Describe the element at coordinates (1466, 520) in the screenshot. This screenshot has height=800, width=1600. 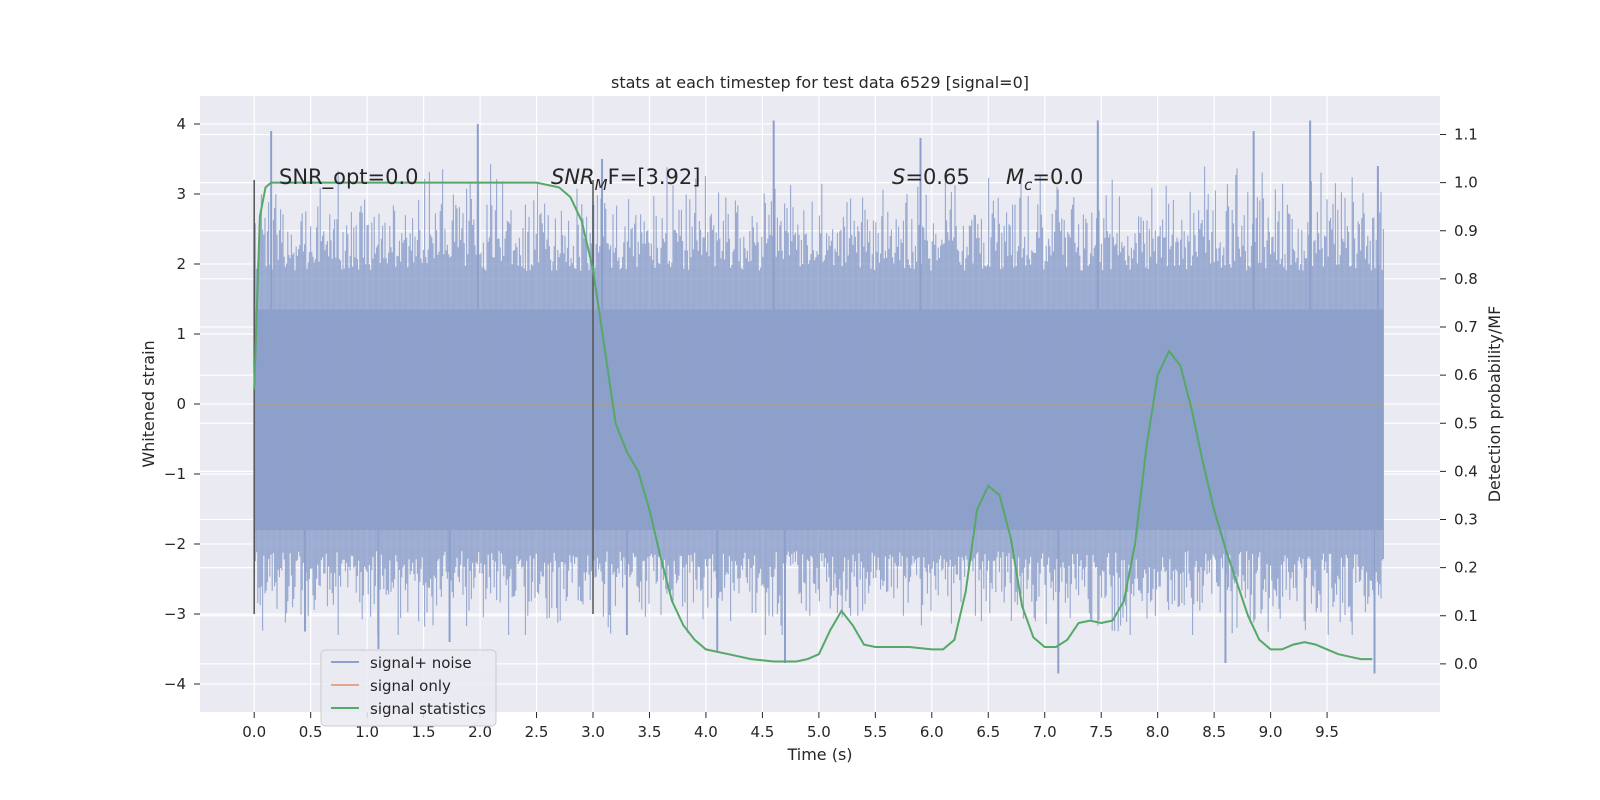
I see `y2-tick-label: 0.3` at that location.